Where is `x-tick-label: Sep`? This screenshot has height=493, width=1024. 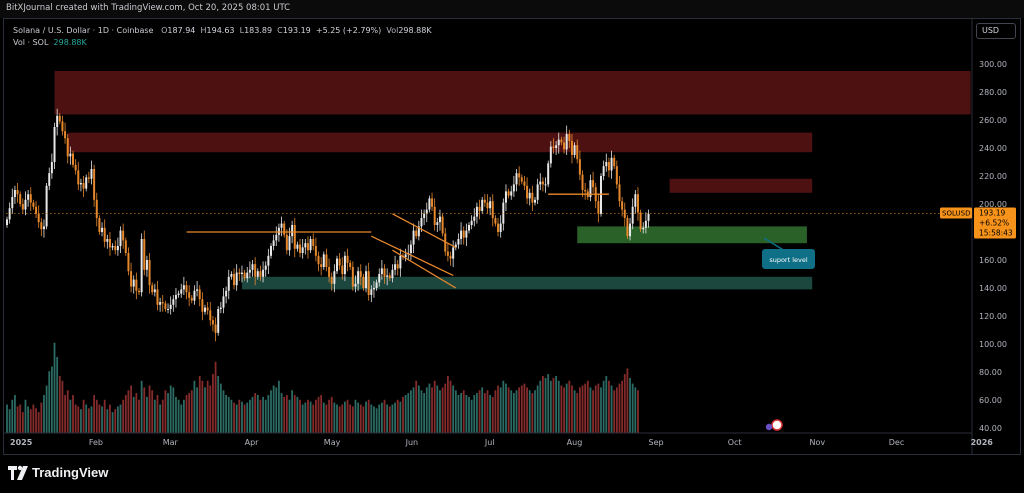 x-tick-label: Sep is located at coordinates (656, 442).